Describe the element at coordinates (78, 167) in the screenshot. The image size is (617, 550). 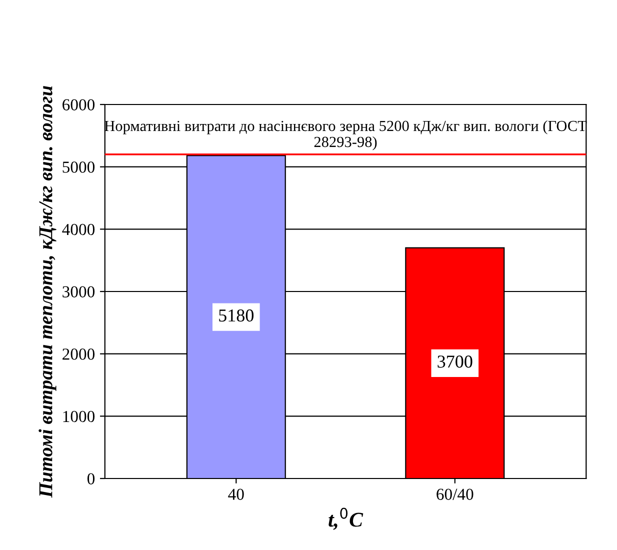
I see `y-tick-label: 5000` at that location.